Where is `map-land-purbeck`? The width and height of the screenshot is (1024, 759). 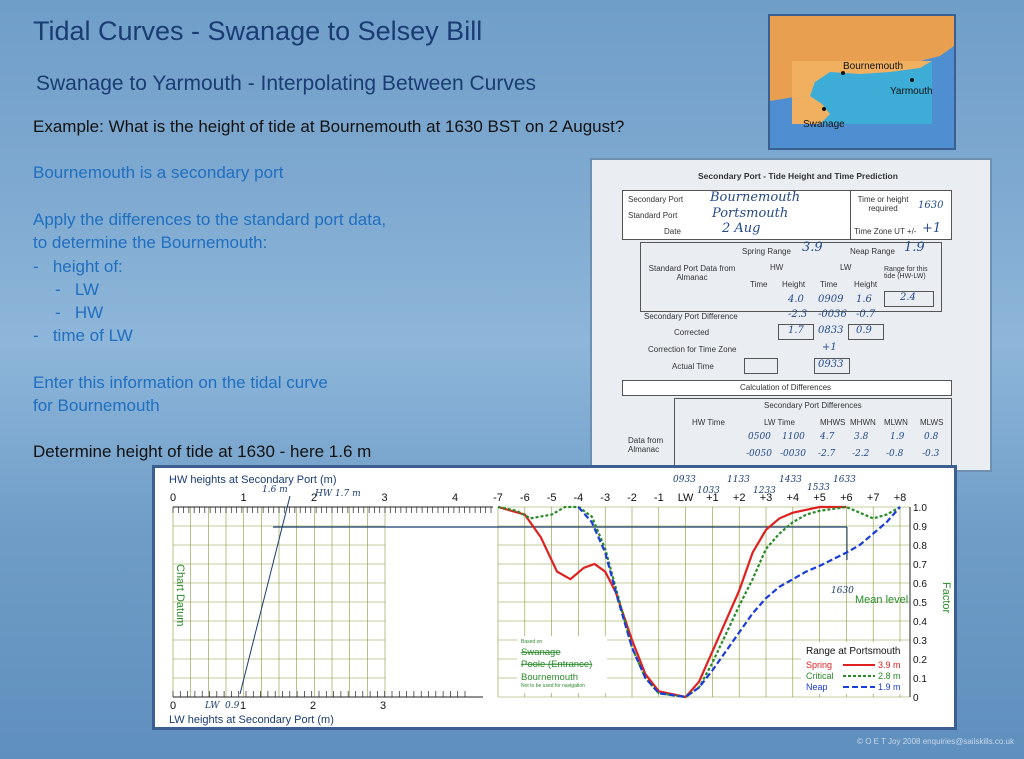 map-land-purbeck is located at coordinates (811, 110).